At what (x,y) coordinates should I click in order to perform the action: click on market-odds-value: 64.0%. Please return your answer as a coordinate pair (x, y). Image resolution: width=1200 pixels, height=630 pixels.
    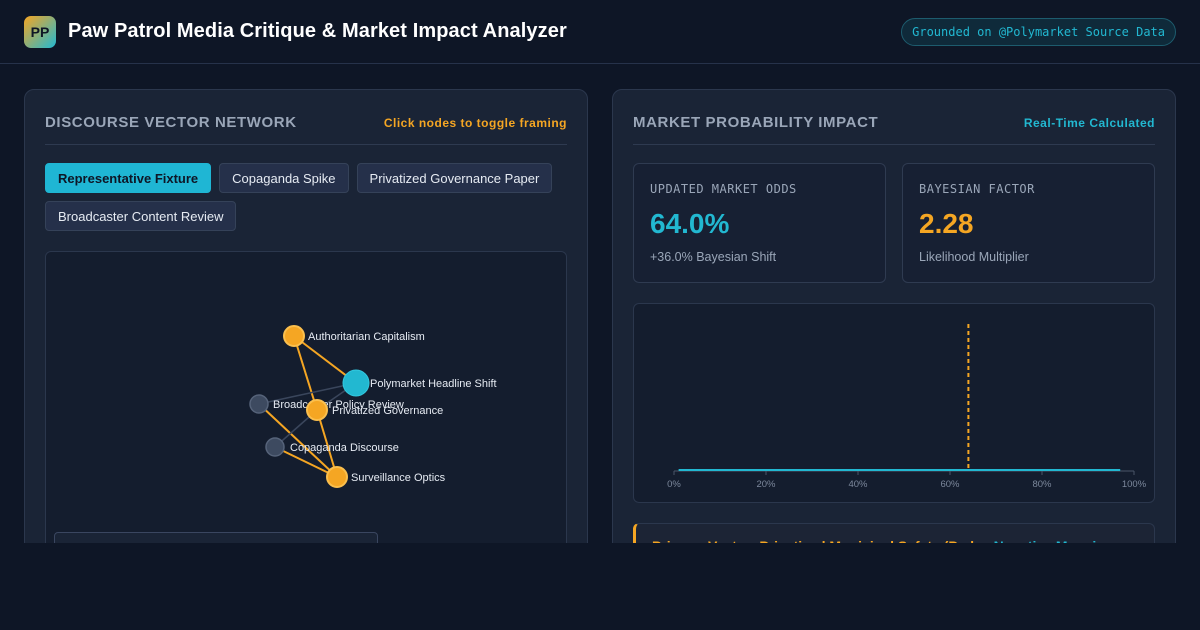
    Looking at the image, I should click on (690, 223).